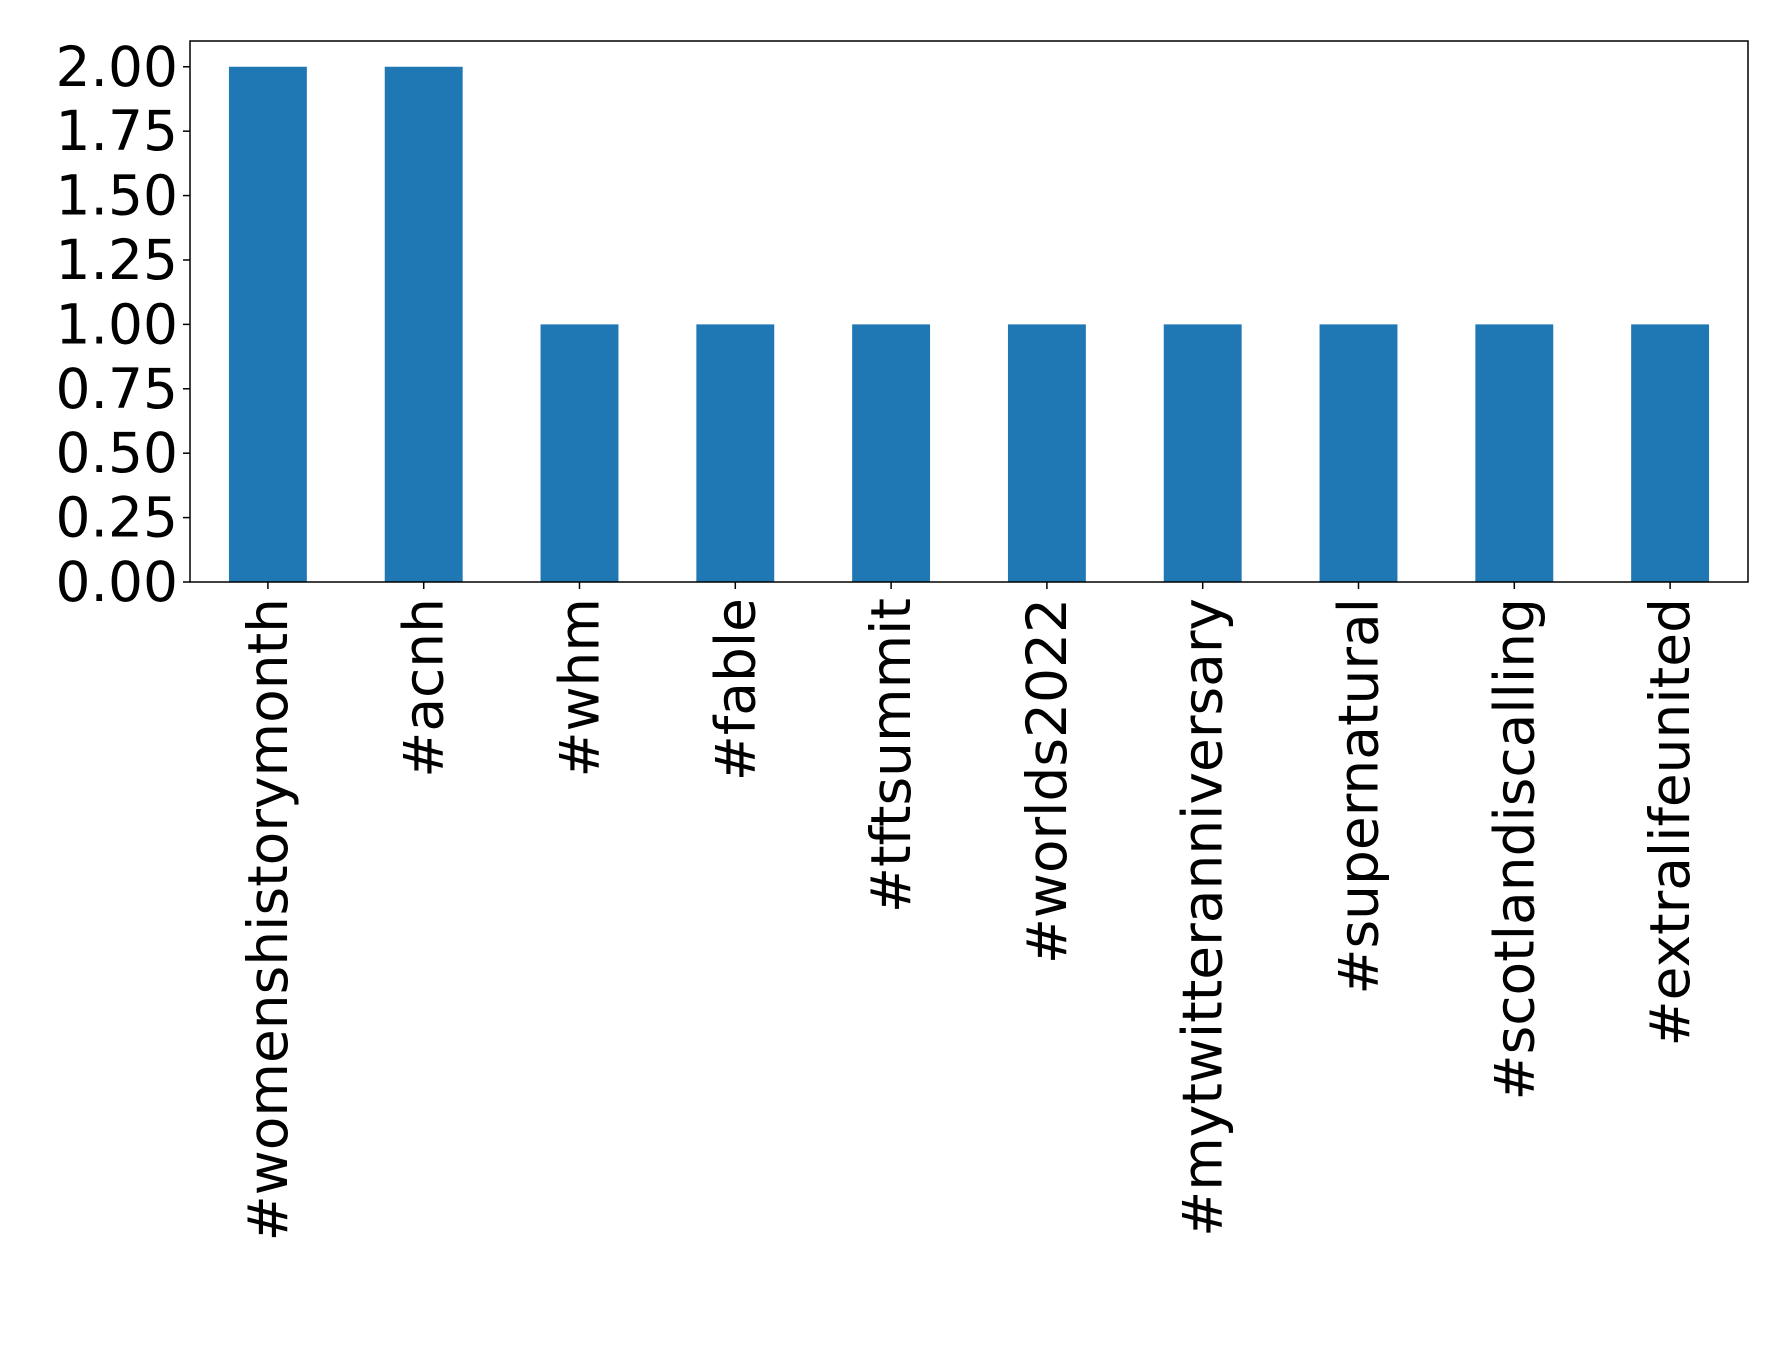 This screenshot has width=1778, height=1359. Describe the element at coordinates (1359, 796) in the screenshot. I see `x-tick-label: #supernatural` at that location.